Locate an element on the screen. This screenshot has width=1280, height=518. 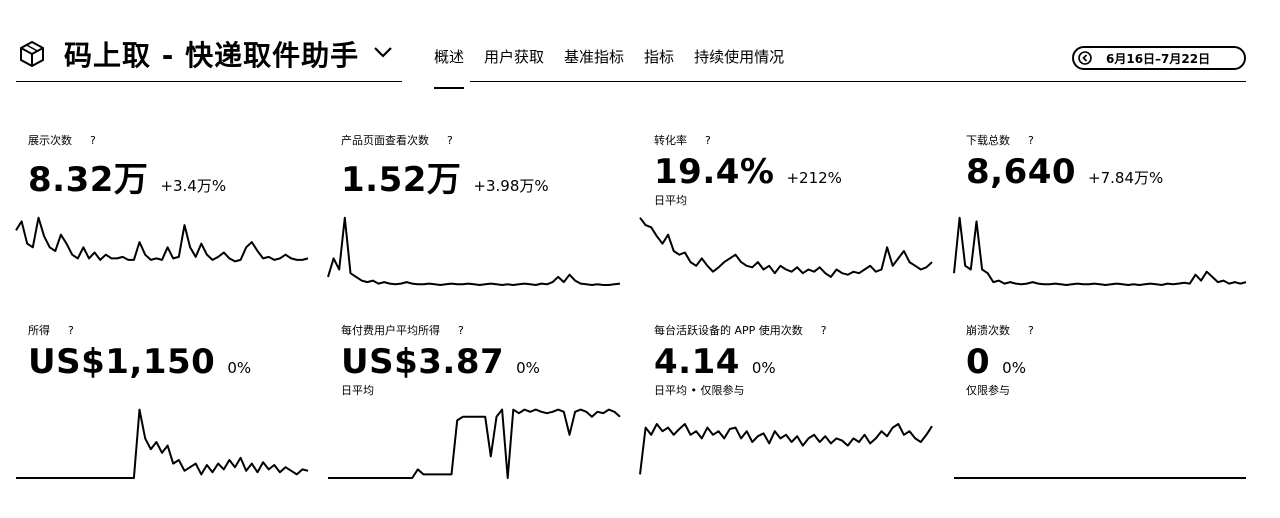
date-range-label: 6月16日–7月22日 is located at coordinates (1158, 58).